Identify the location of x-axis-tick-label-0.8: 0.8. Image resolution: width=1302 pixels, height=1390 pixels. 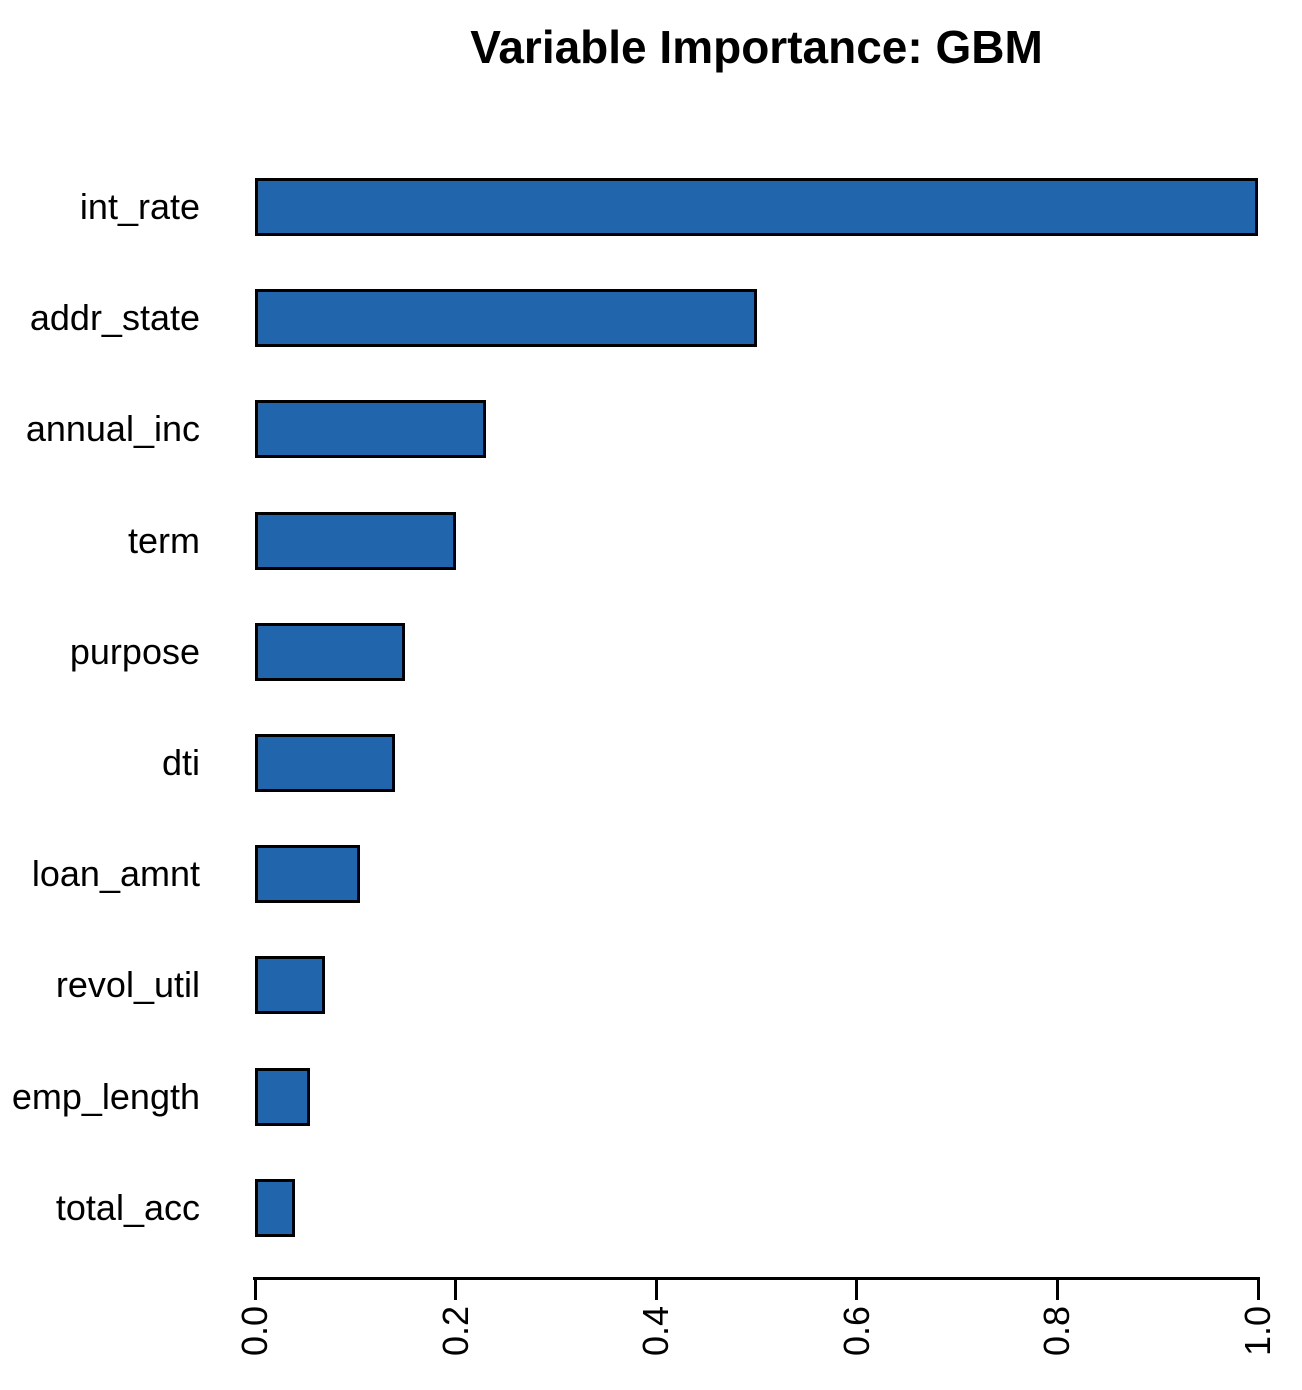
(1057, 1331).